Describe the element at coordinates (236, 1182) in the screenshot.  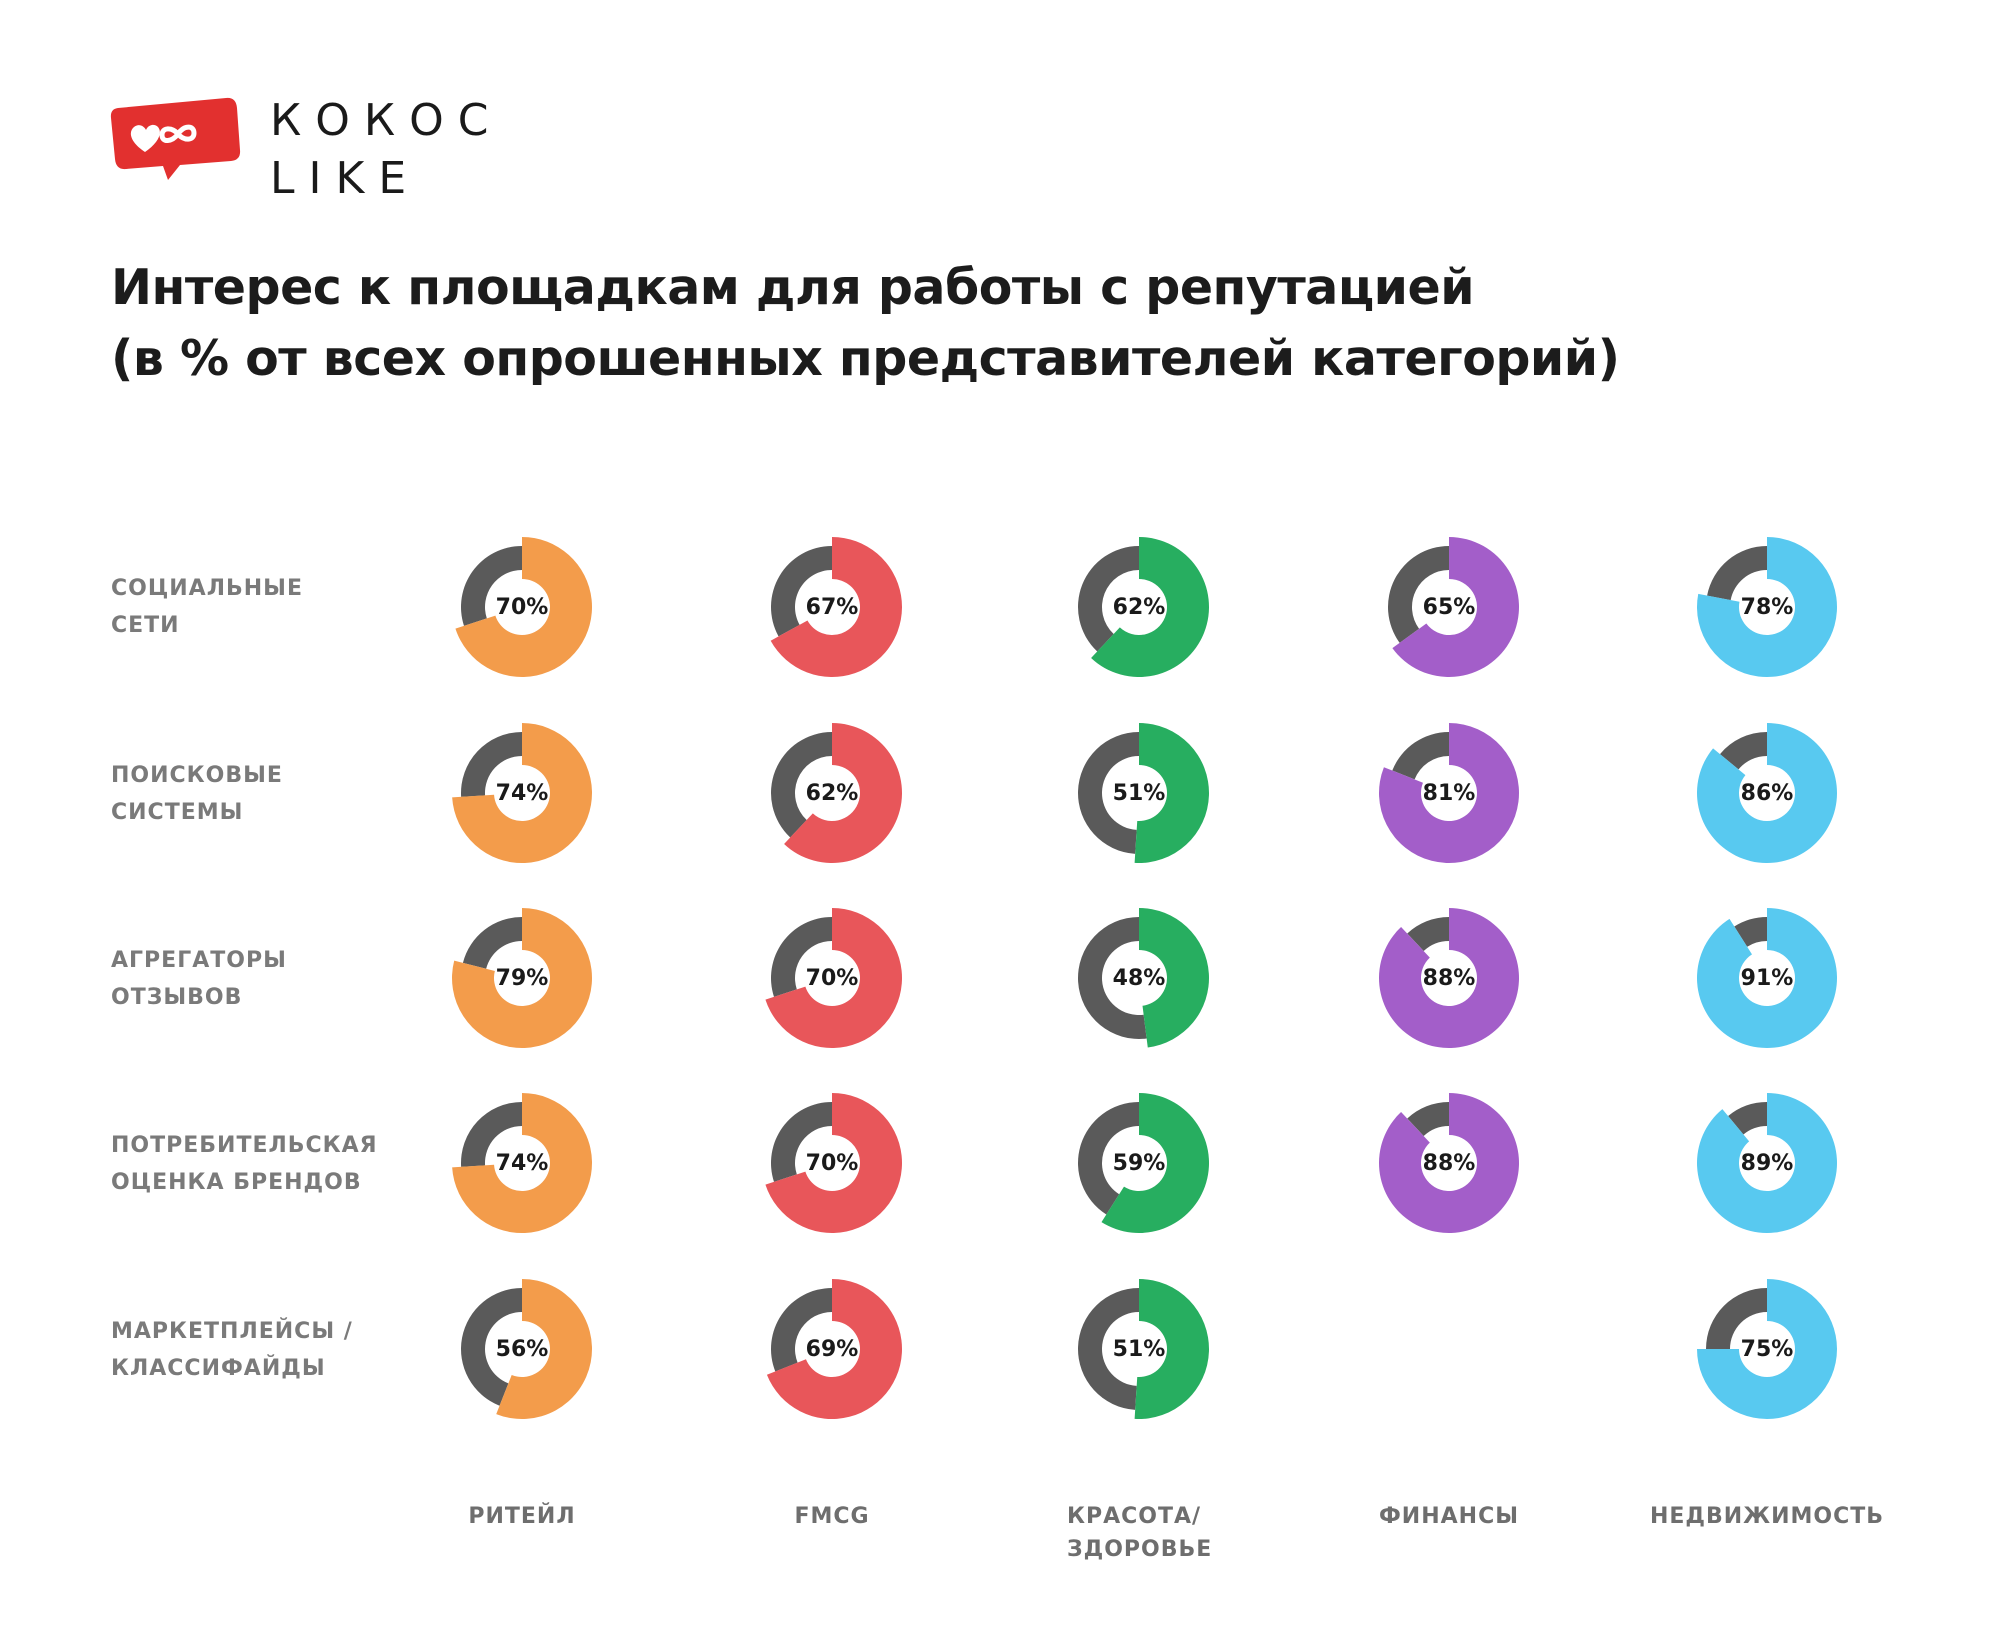
I see `row-label-line: ОЦЕНКА БРЕНДОВ` at that location.